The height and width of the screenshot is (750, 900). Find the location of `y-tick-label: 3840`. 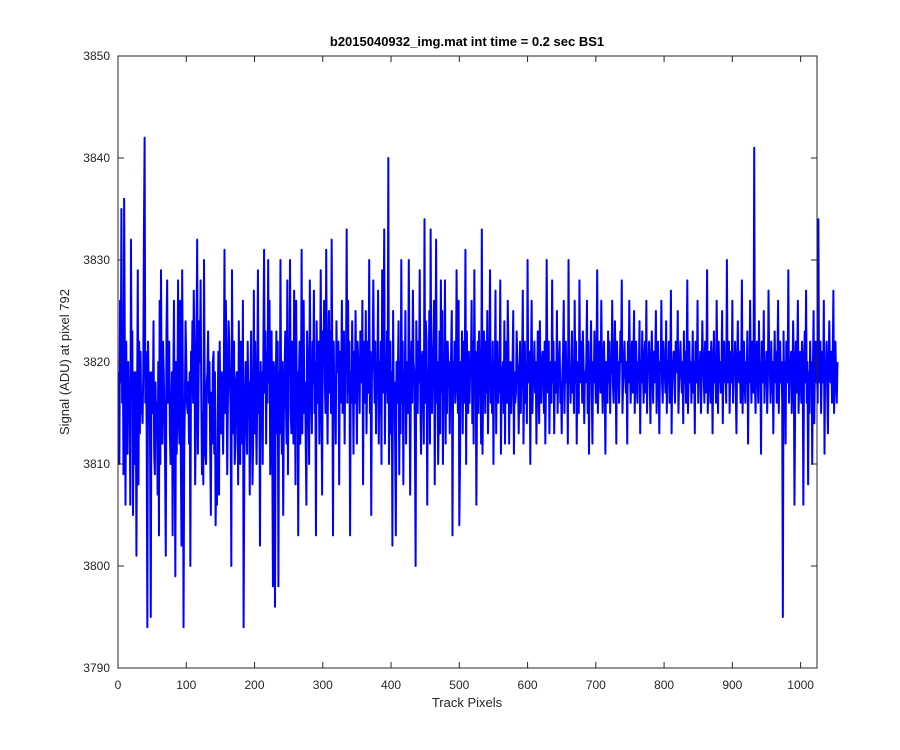

y-tick-label: 3840 is located at coordinates (96, 158).